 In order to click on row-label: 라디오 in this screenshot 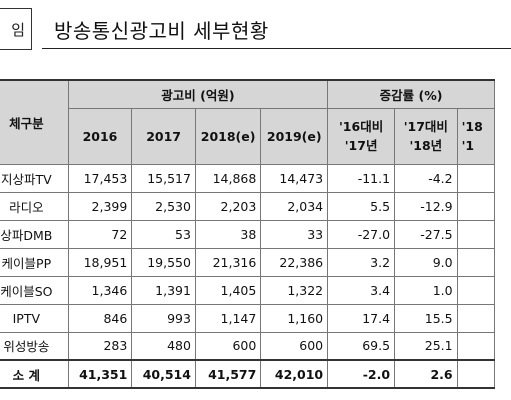, I will do `click(34, 206)`.